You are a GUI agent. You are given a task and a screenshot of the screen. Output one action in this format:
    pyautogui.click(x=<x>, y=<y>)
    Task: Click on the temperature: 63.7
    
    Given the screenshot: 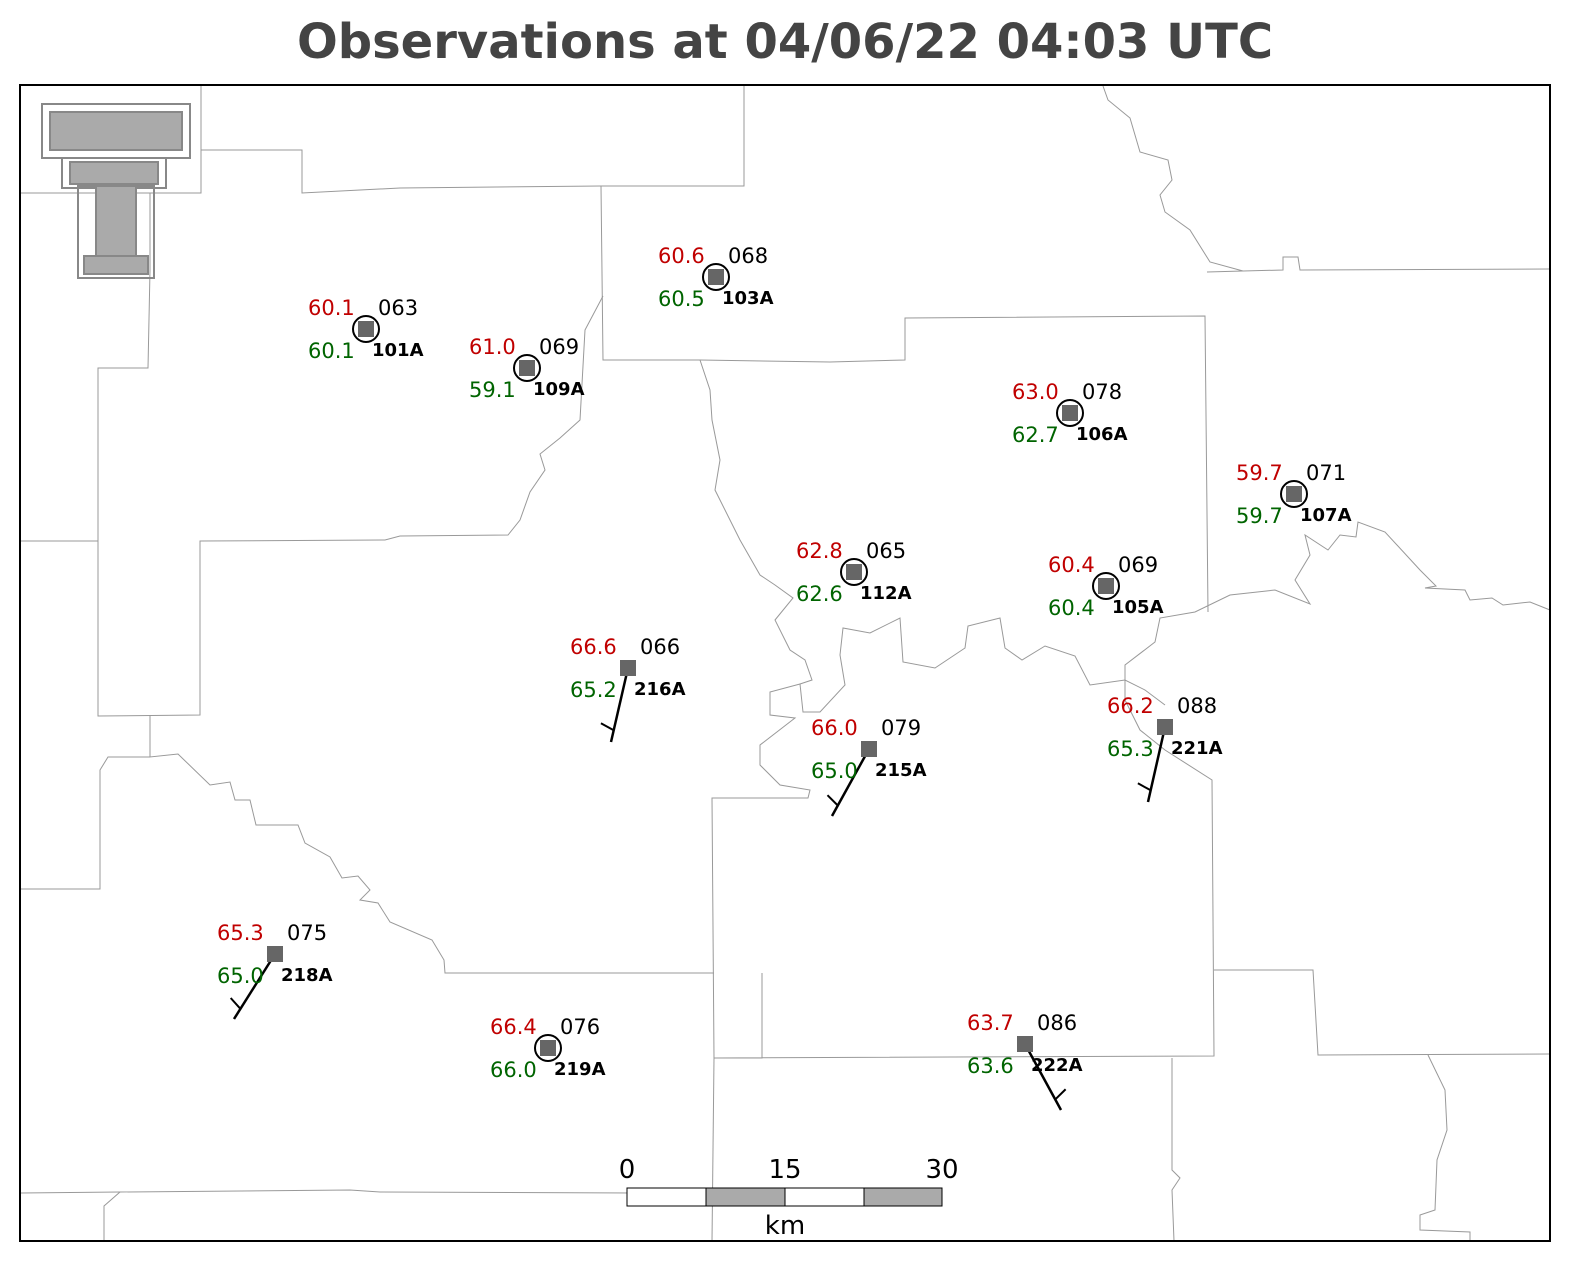 What is the action you would take?
    pyautogui.click(x=990, y=1023)
    